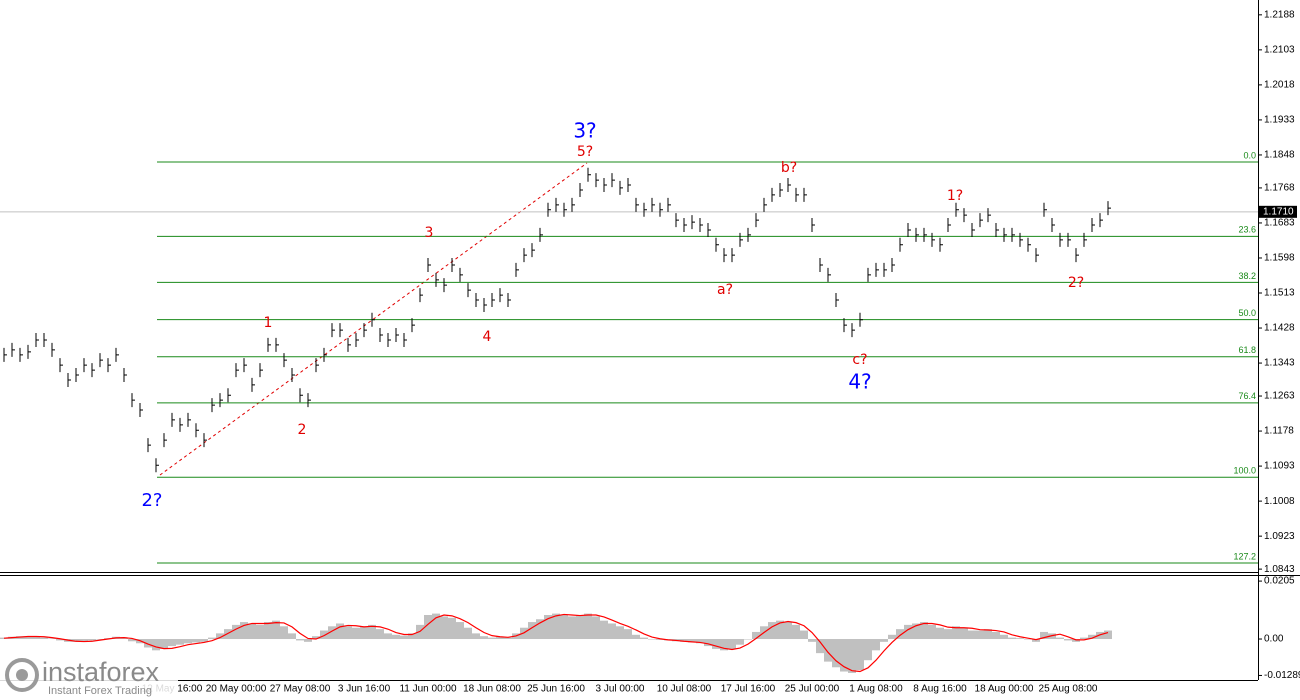 This screenshot has height=700, width=1300. I want to click on y-tick-label: 1.1343, so click(1279, 363).